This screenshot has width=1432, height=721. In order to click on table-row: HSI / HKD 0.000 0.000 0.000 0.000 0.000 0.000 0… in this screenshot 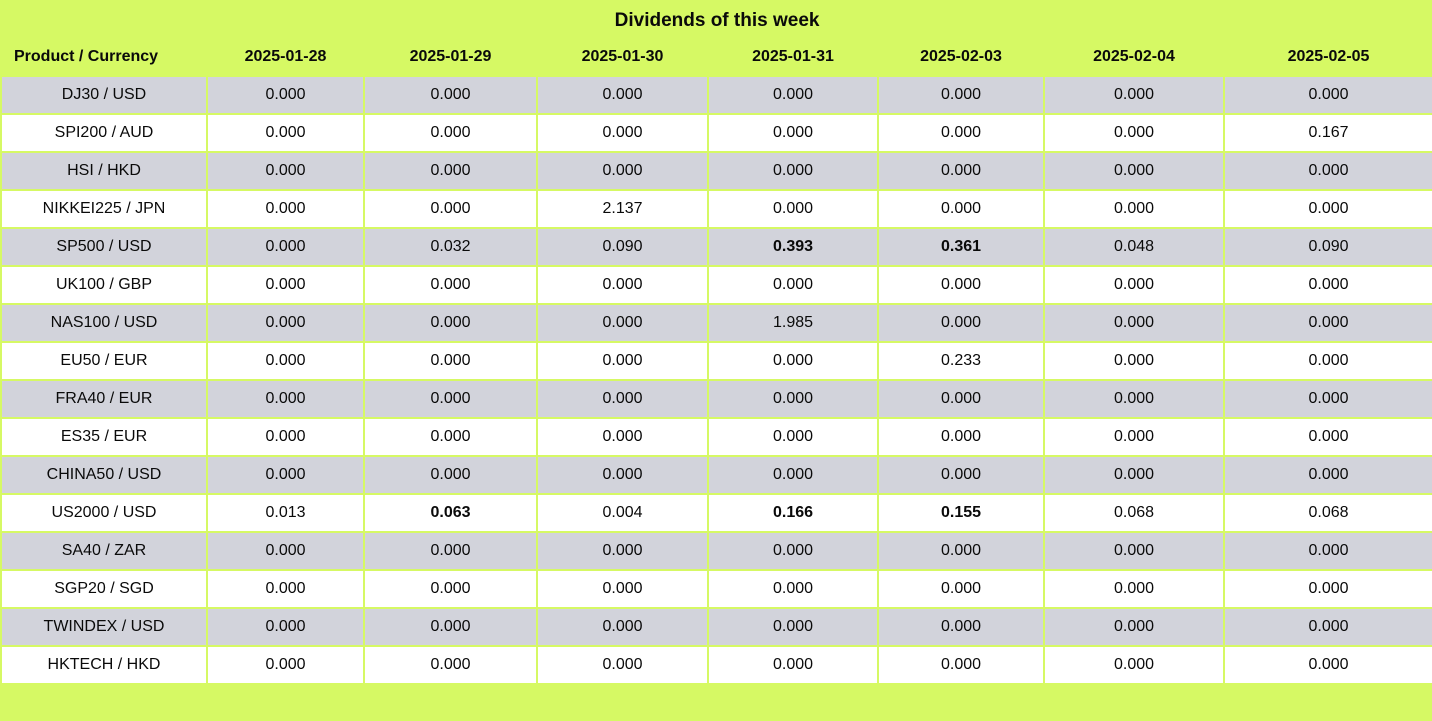, I will do `click(716, 171)`.